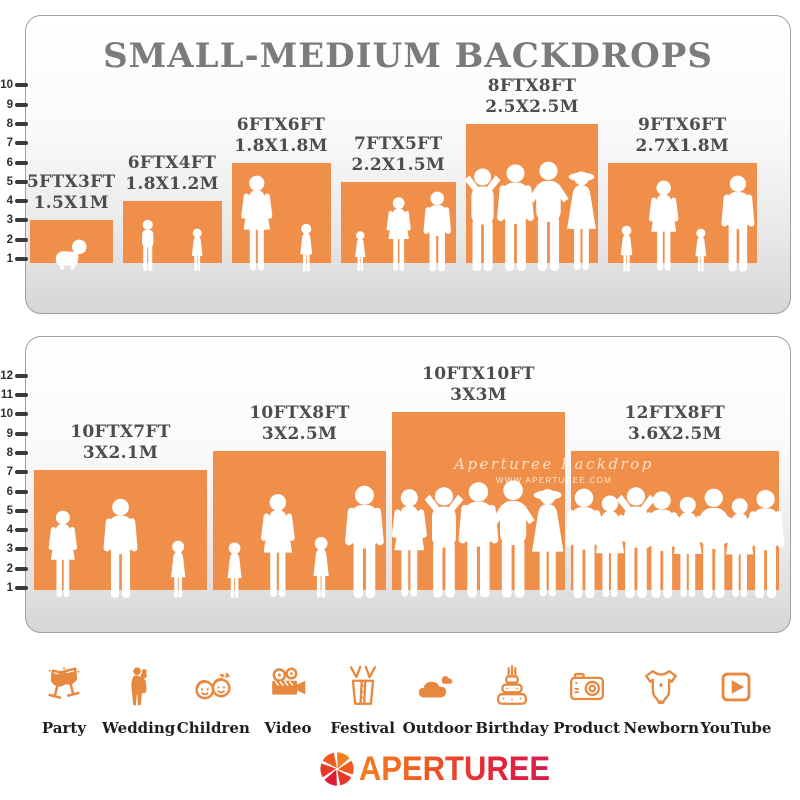 The height and width of the screenshot is (800, 800). I want to click on ruler-tick-label: 7, so click(9, 143).